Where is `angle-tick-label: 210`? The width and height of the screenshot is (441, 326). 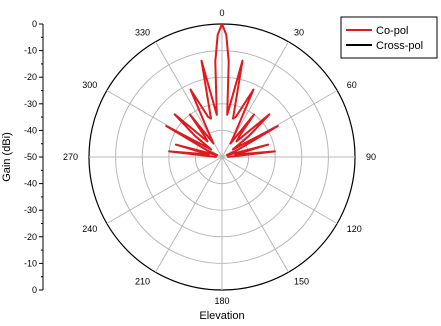 angle-tick-label: 210 is located at coordinates (142, 282).